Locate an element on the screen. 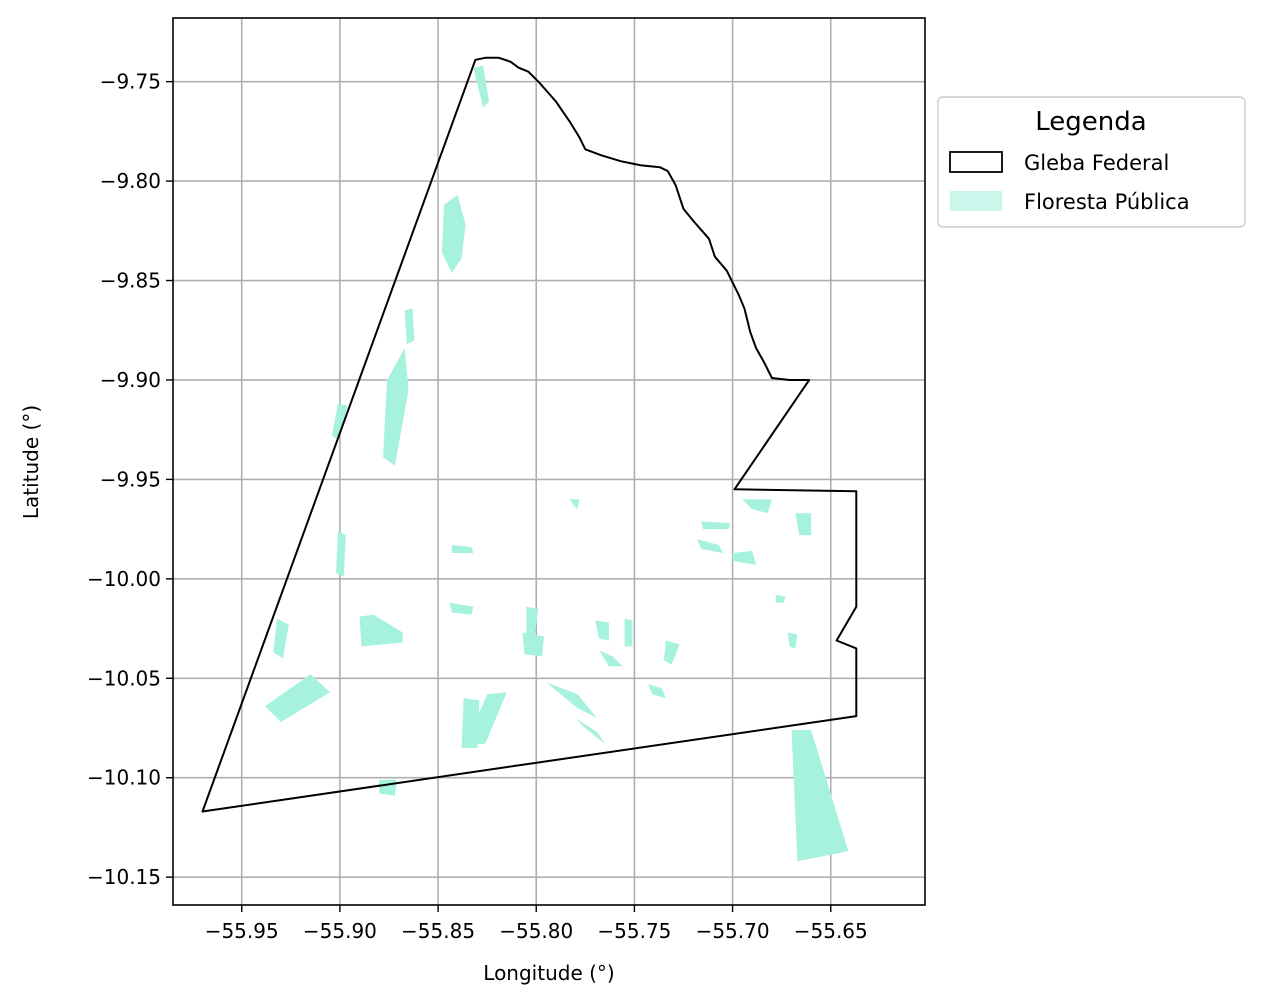 This screenshot has width=1263, height=1006. y-tick-label: −9.95 is located at coordinates (130, 479).